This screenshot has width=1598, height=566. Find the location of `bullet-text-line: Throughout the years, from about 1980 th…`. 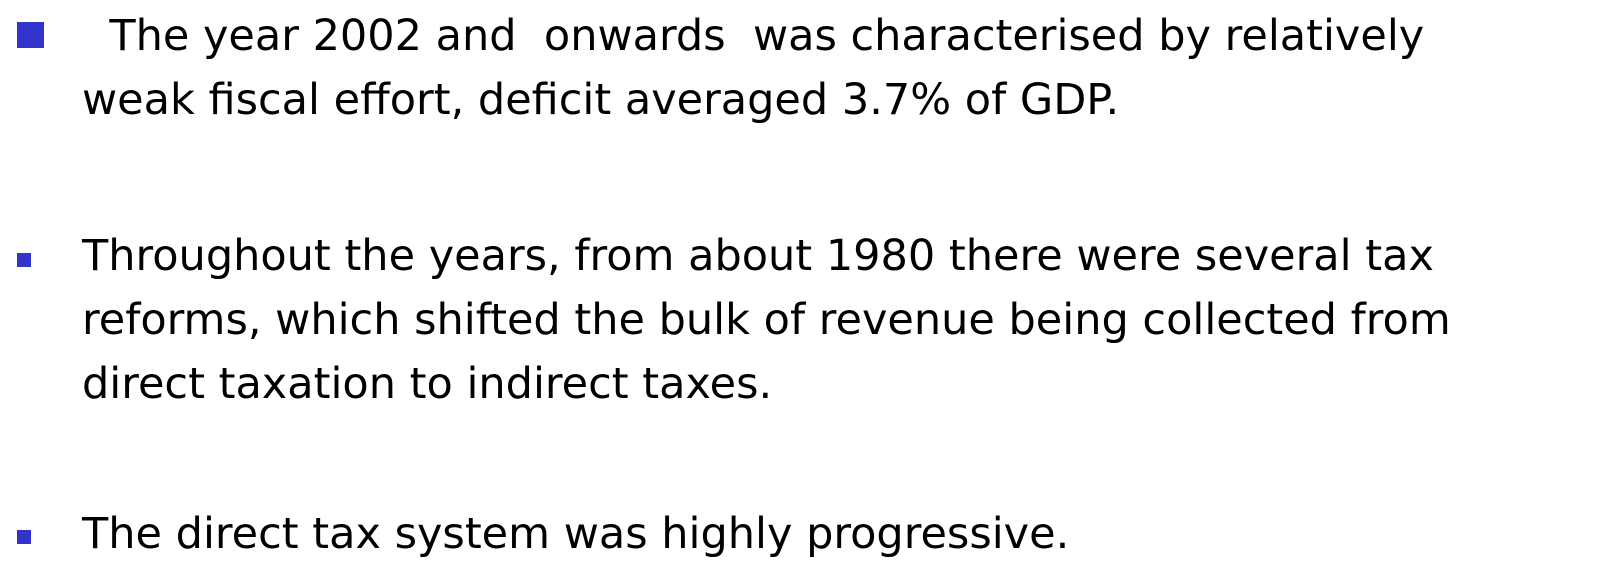

bullet-text-line: Throughout the years, from about 1980 th… is located at coordinates (757, 256).